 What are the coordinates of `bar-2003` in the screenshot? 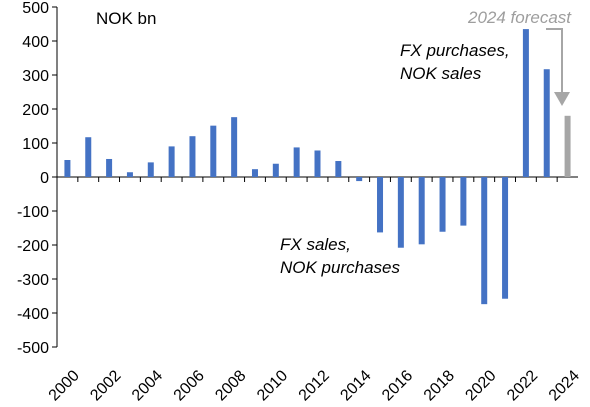 It's located at (129, 174).